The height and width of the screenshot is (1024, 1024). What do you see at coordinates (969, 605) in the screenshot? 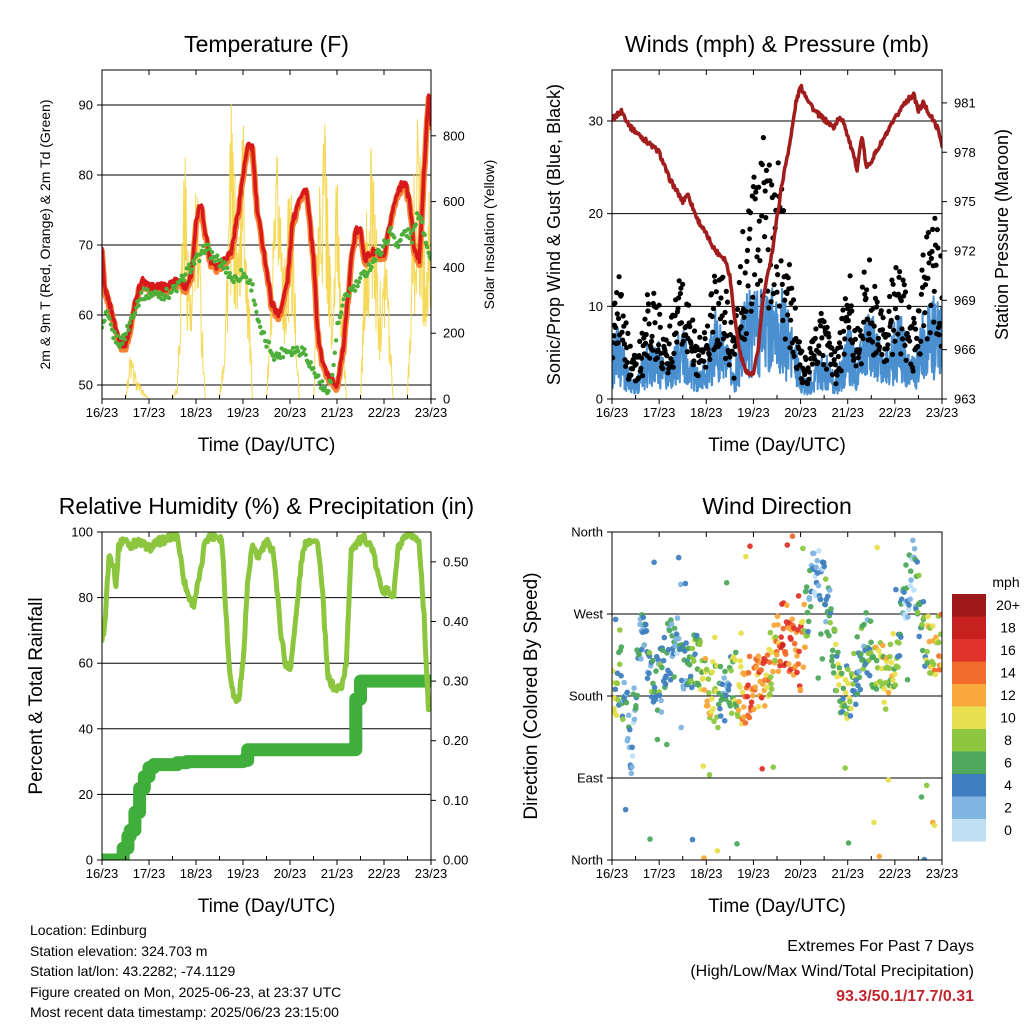
I see `colorbar-swatch` at bounding box center [969, 605].